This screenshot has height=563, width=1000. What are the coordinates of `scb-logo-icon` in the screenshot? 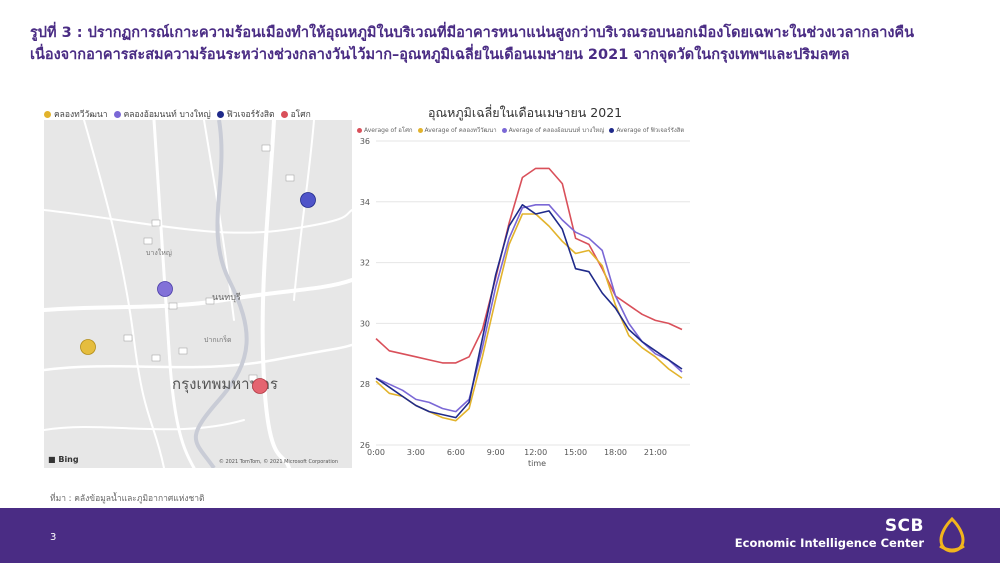 It's located at (952, 534).